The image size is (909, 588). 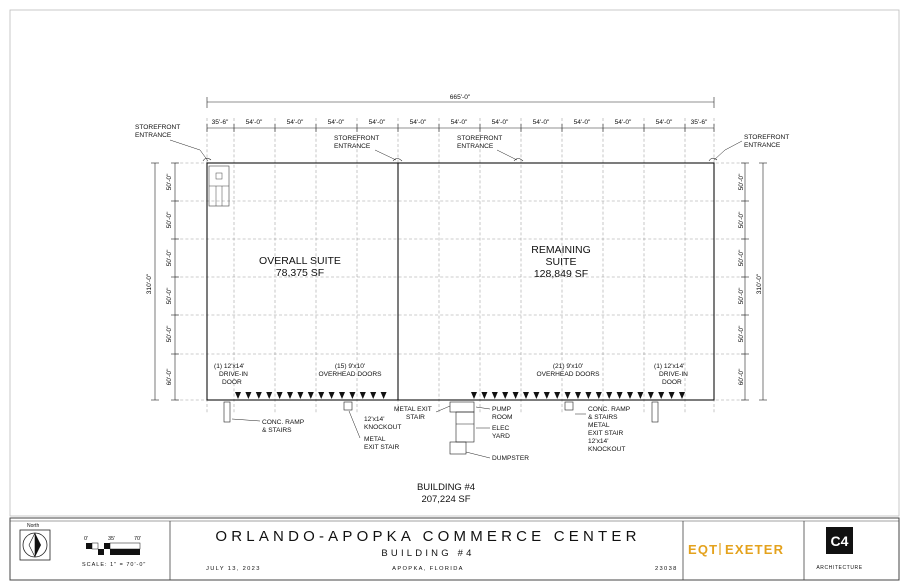 I want to click on issue-date: JULY 13, 2023, so click(x=233, y=569).